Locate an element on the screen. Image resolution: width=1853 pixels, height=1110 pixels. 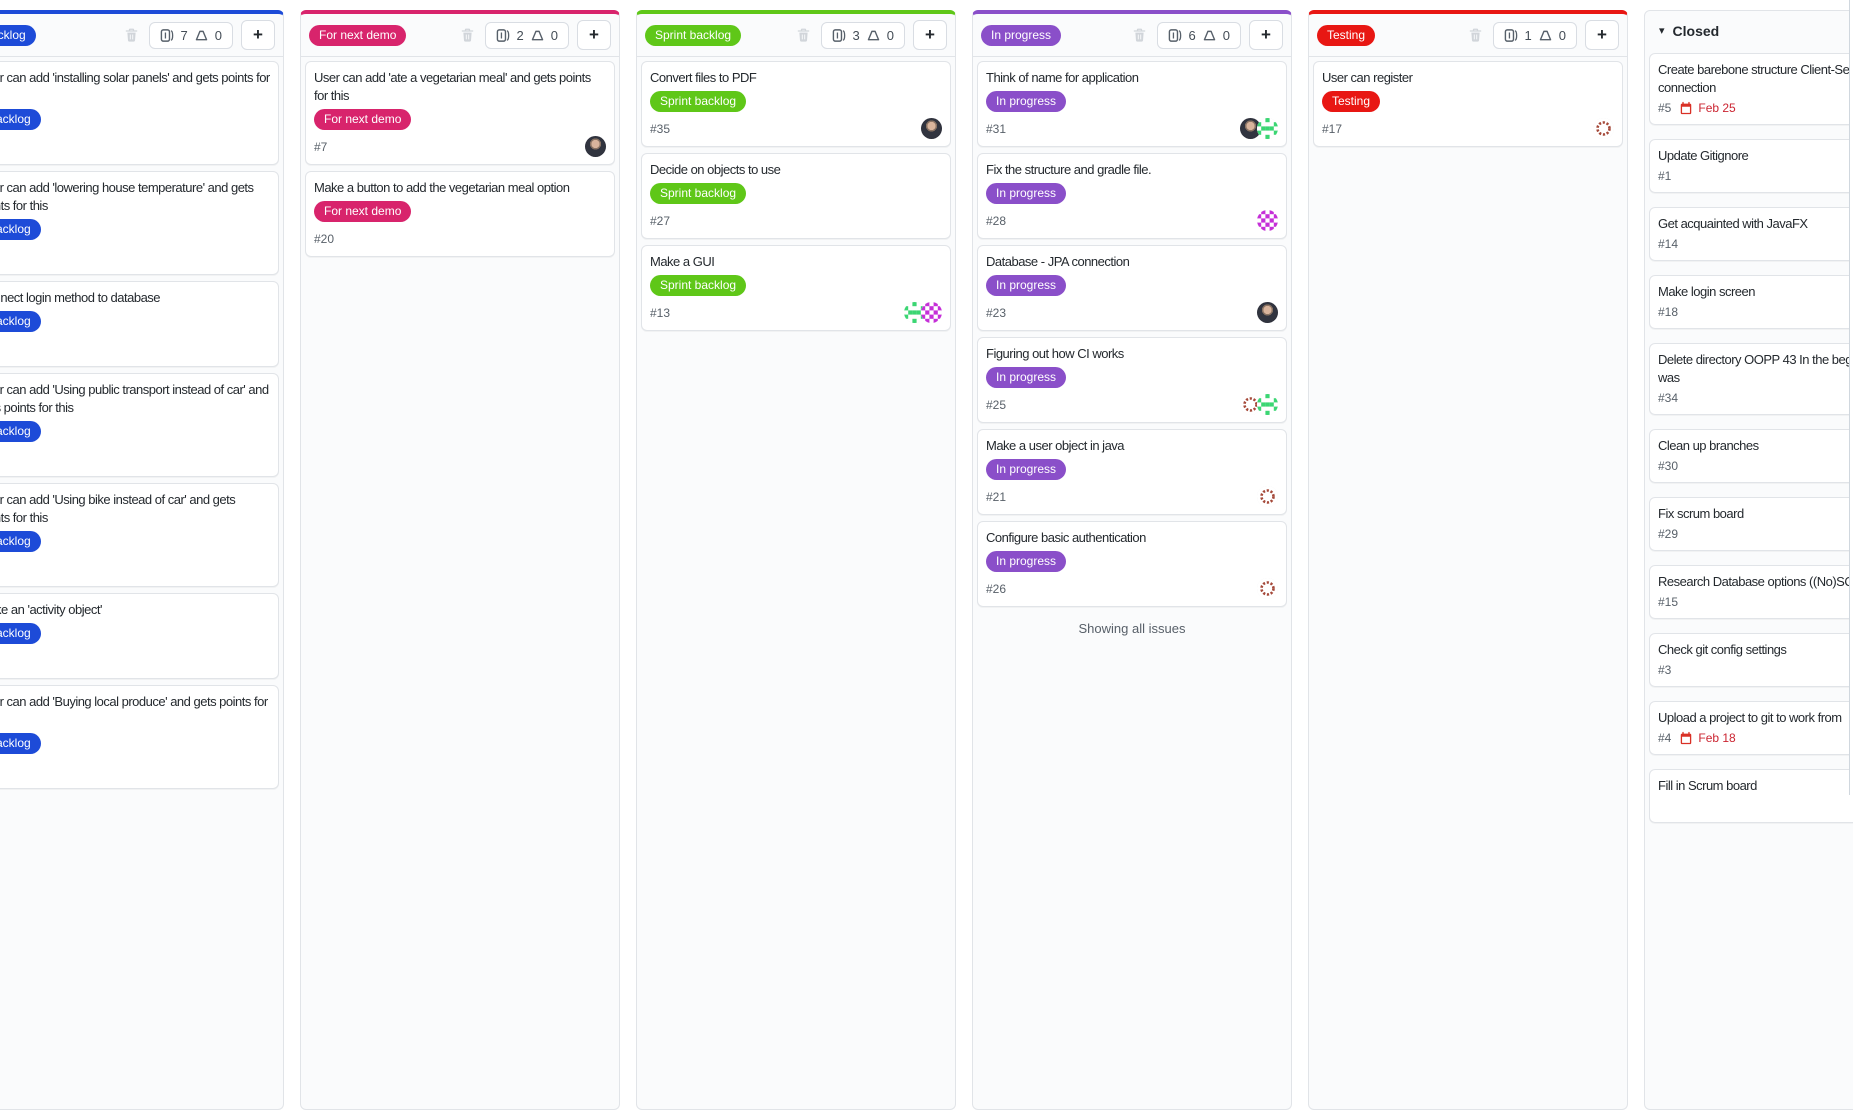
due-date: Feb 18 is located at coordinates (1707, 738).